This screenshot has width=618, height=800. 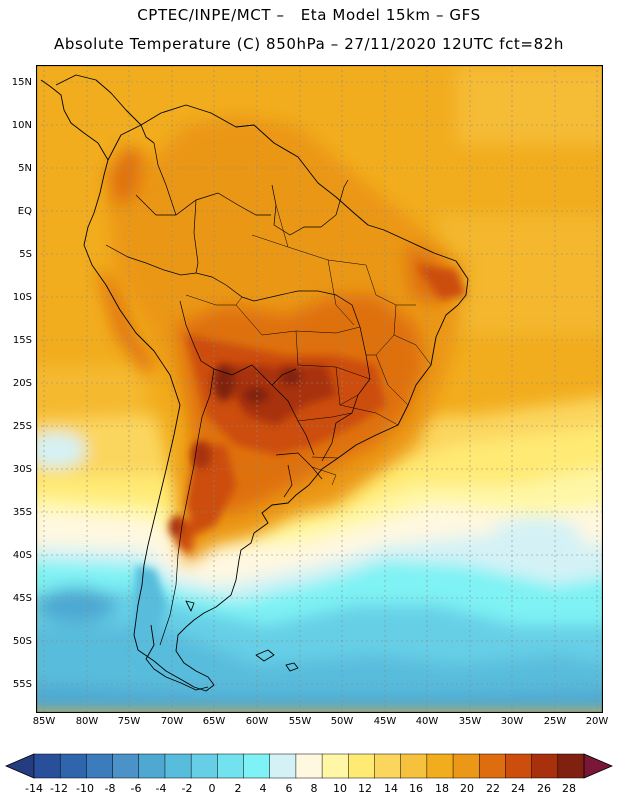 I want to click on colorbar-label: 14, so click(x=391, y=788).